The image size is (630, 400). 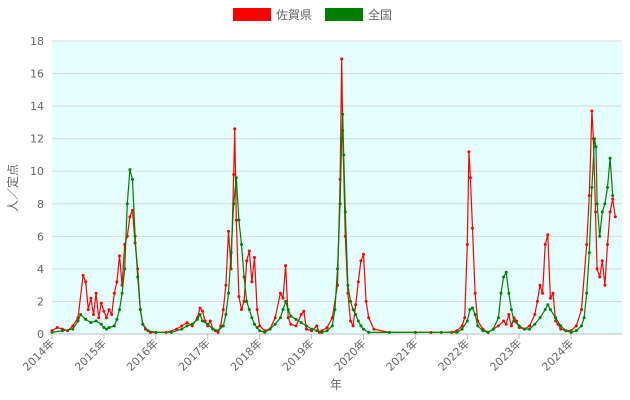 I want to click on y-tick-label: 2, so click(x=40, y=301).